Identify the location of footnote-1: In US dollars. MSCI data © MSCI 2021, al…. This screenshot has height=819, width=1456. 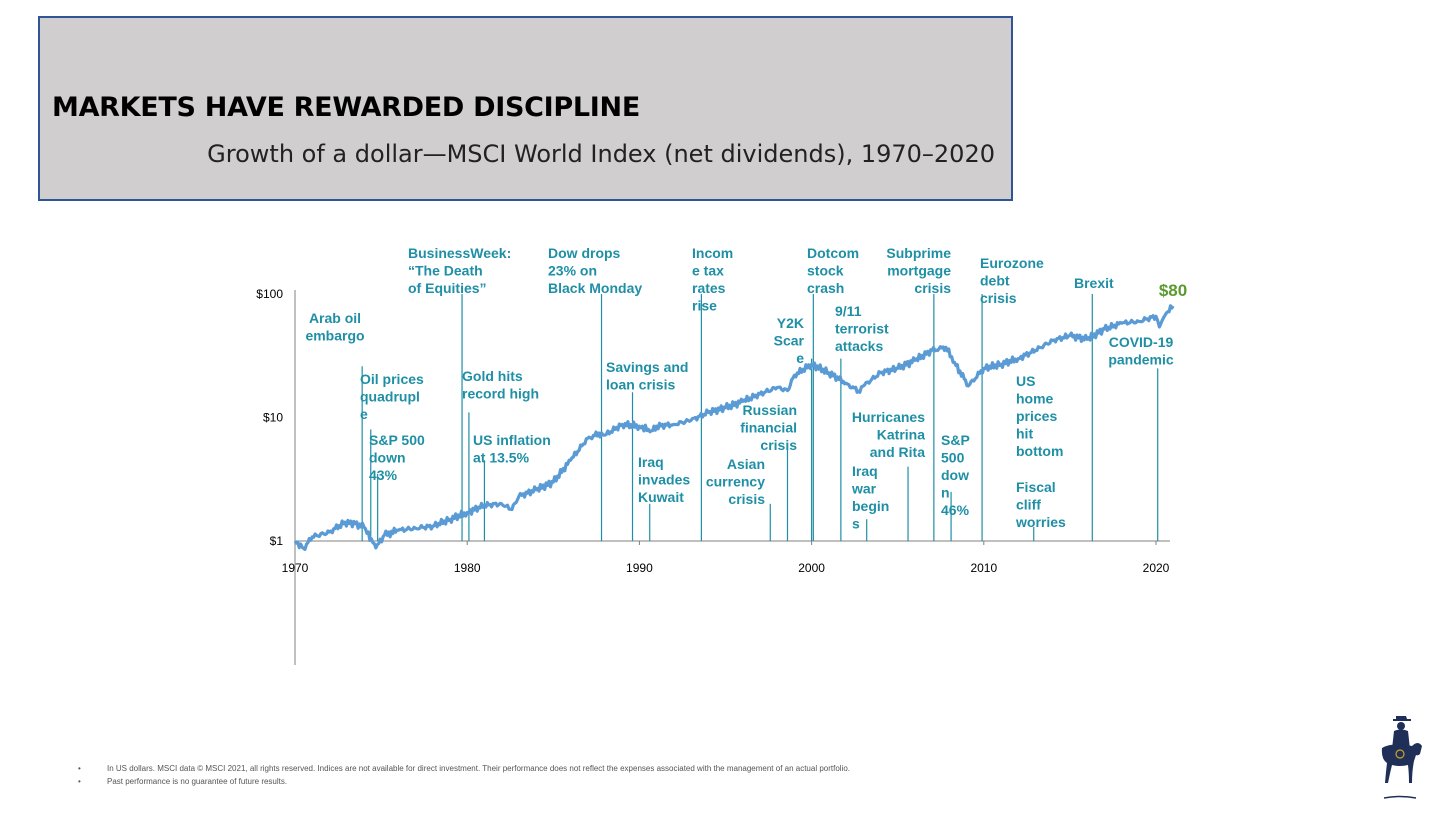
(479, 768).